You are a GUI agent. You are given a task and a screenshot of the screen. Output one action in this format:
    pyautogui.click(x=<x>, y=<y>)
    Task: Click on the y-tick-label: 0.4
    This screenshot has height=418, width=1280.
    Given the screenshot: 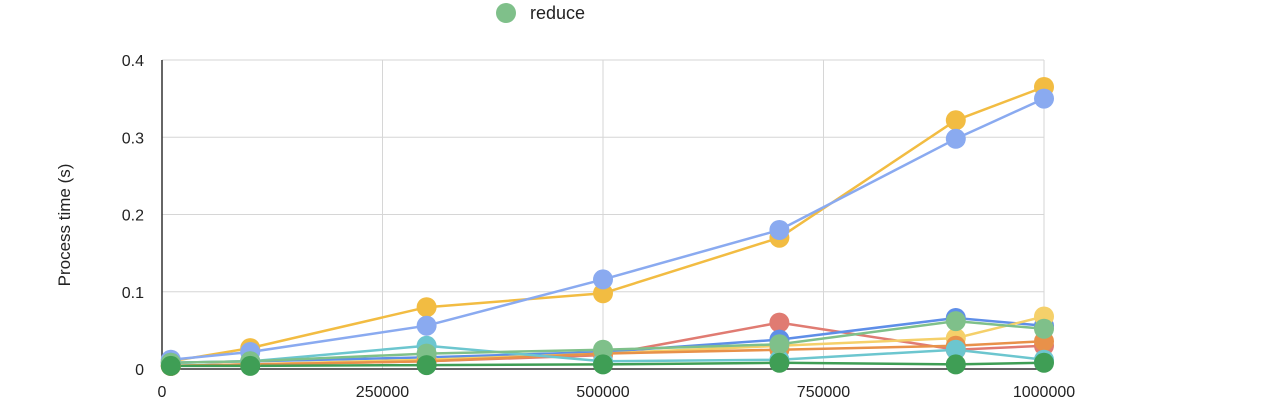 What is the action you would take?
    pyautogui.click(x=133, y=61)
    